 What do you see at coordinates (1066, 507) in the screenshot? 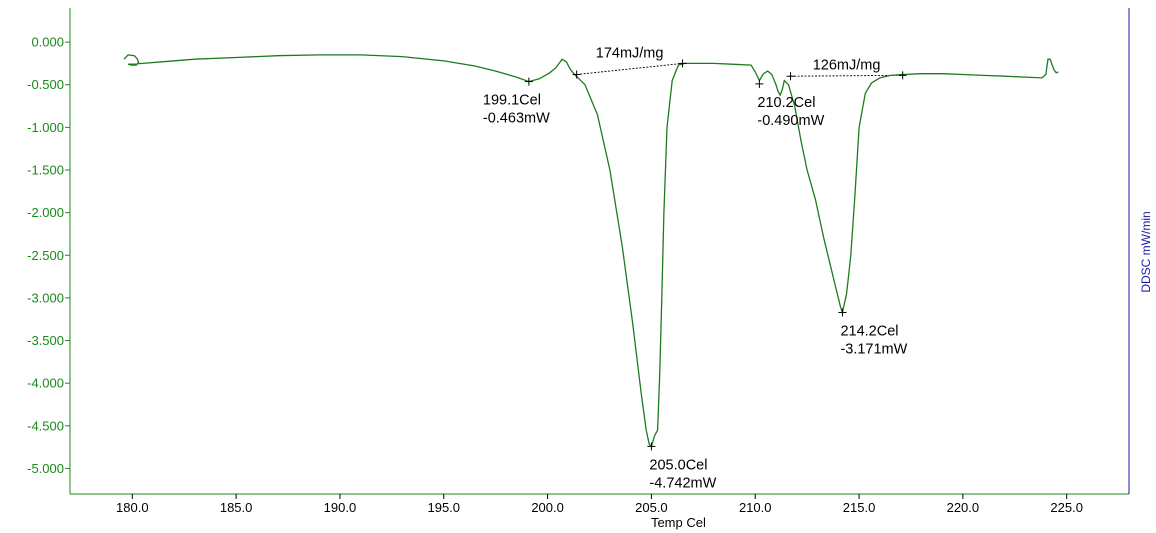
I see `x-tick-label: 225.0` at bounding box center [1066, 507].